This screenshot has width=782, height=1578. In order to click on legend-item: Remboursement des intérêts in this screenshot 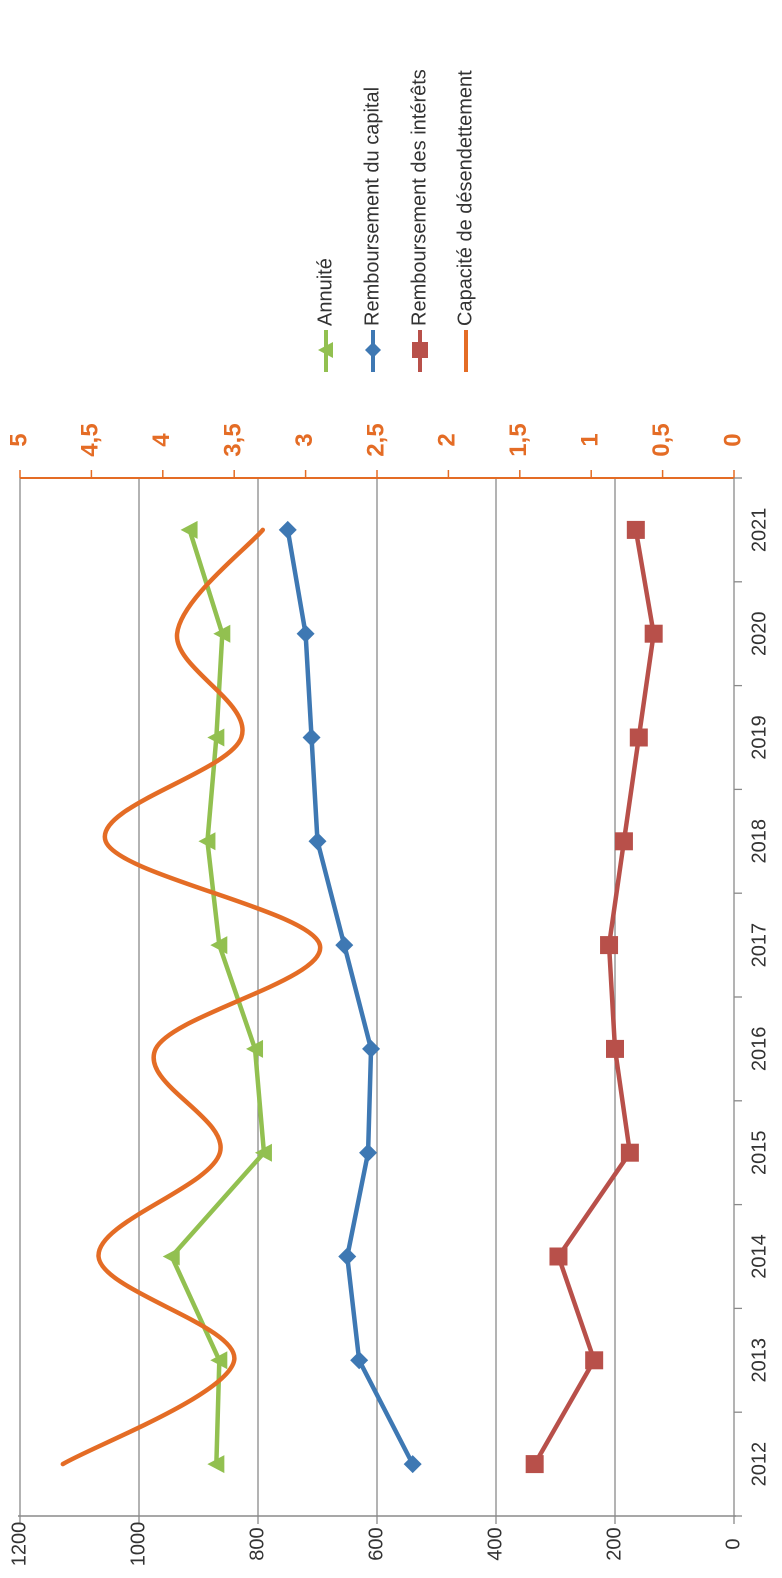, I will do `click(419, 220)`.